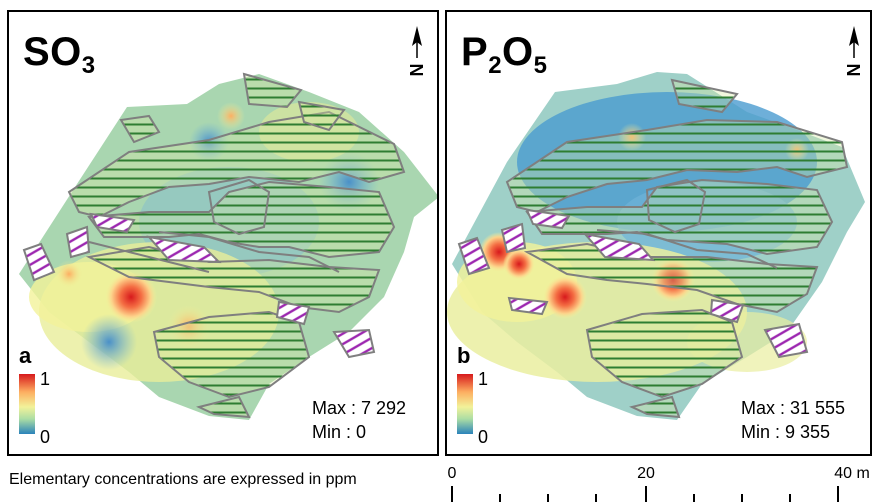  I want to click on panel-title-so3: SO3, so click(59, 54).